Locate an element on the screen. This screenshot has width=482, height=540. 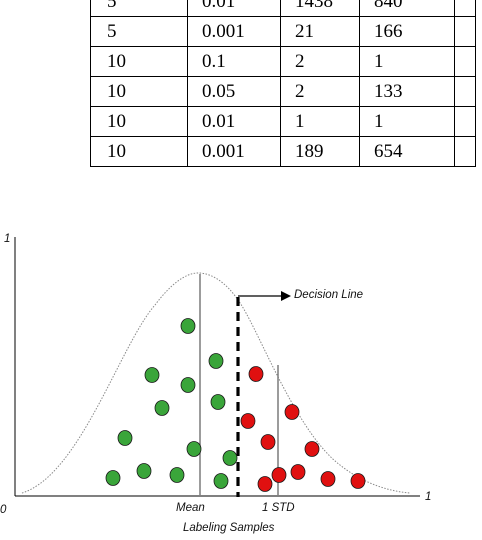
table-row: 10 0.05 2 133 is located at coordinates (283, 91).